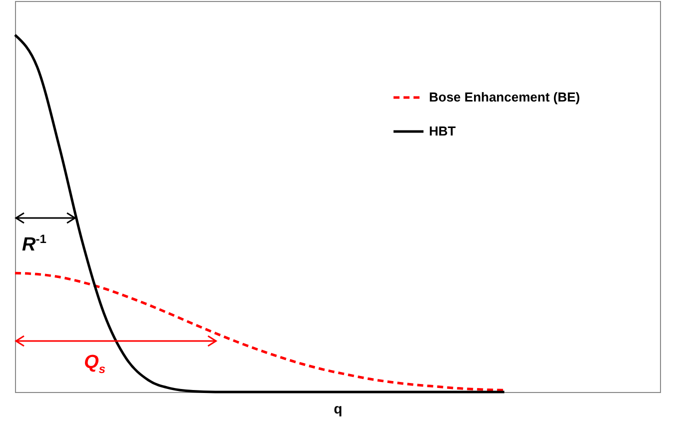 Image resolution: width=673 pixels, height=432 pixels. I want to click on x-axis-title: q, so click(338, 408).